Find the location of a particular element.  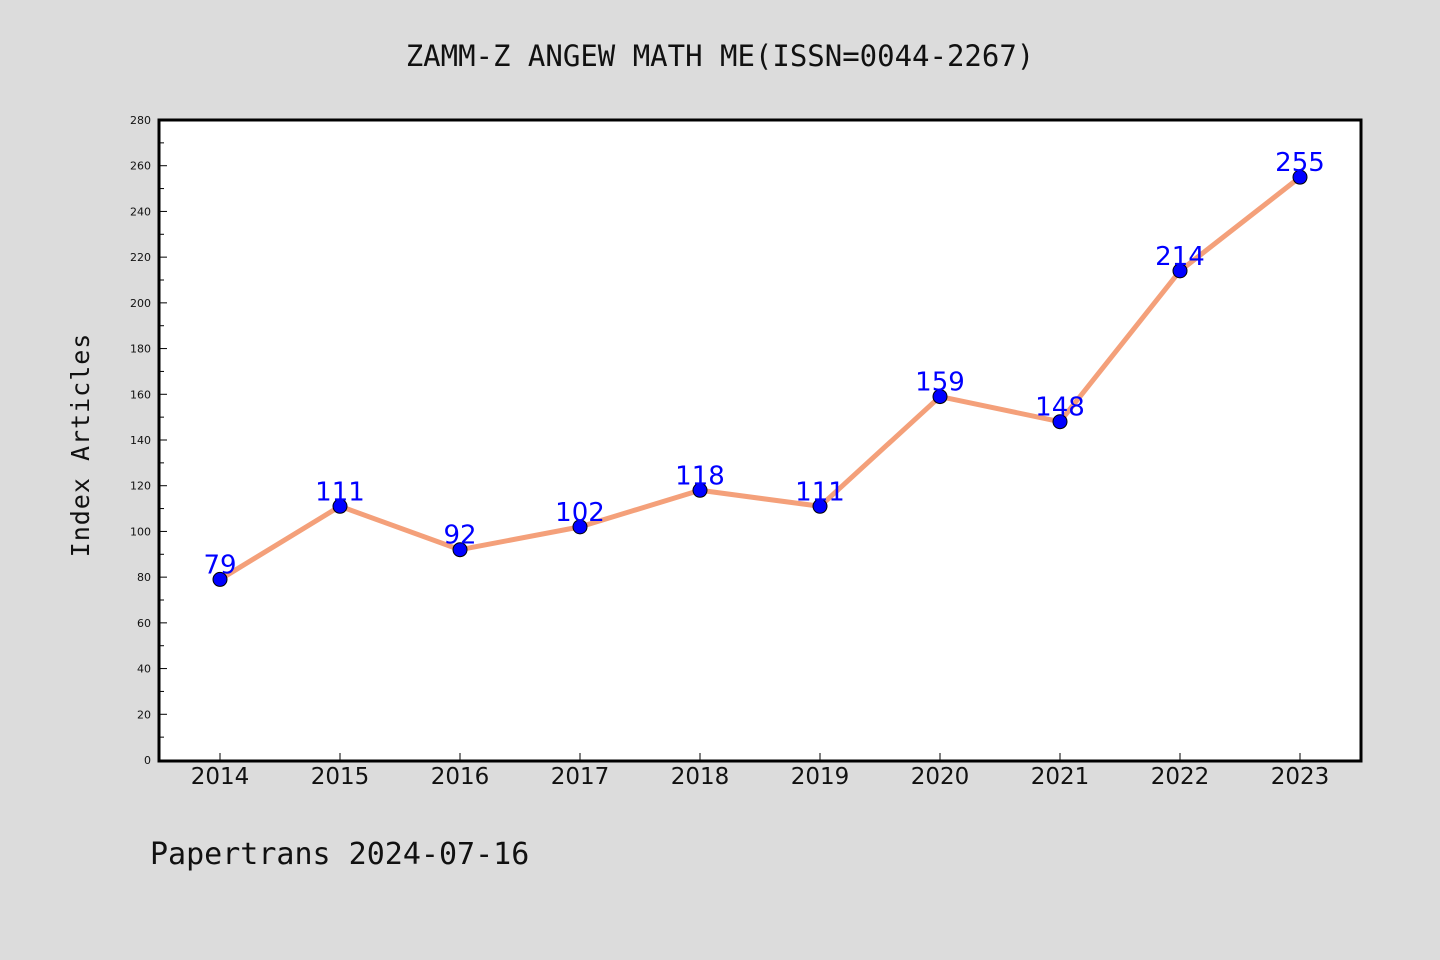

data-label: 214 is located at coordinates (1180, 257).